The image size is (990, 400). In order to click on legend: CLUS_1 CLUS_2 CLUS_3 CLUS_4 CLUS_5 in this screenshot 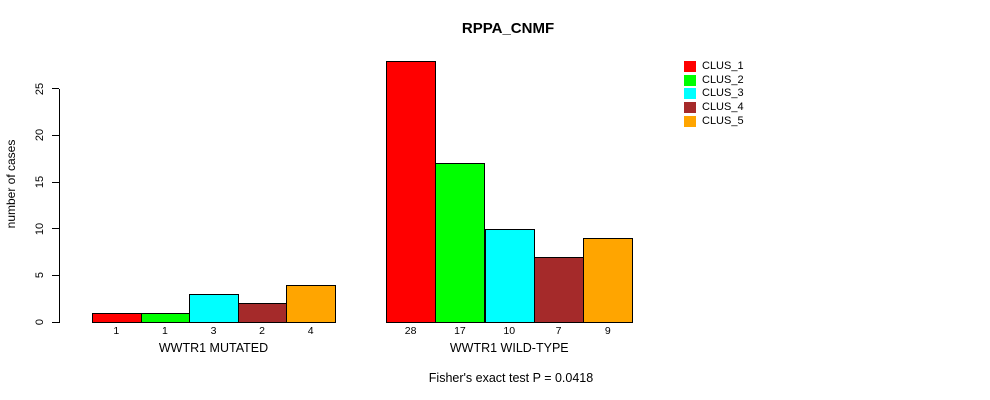, I will do `click(714, 94)`.